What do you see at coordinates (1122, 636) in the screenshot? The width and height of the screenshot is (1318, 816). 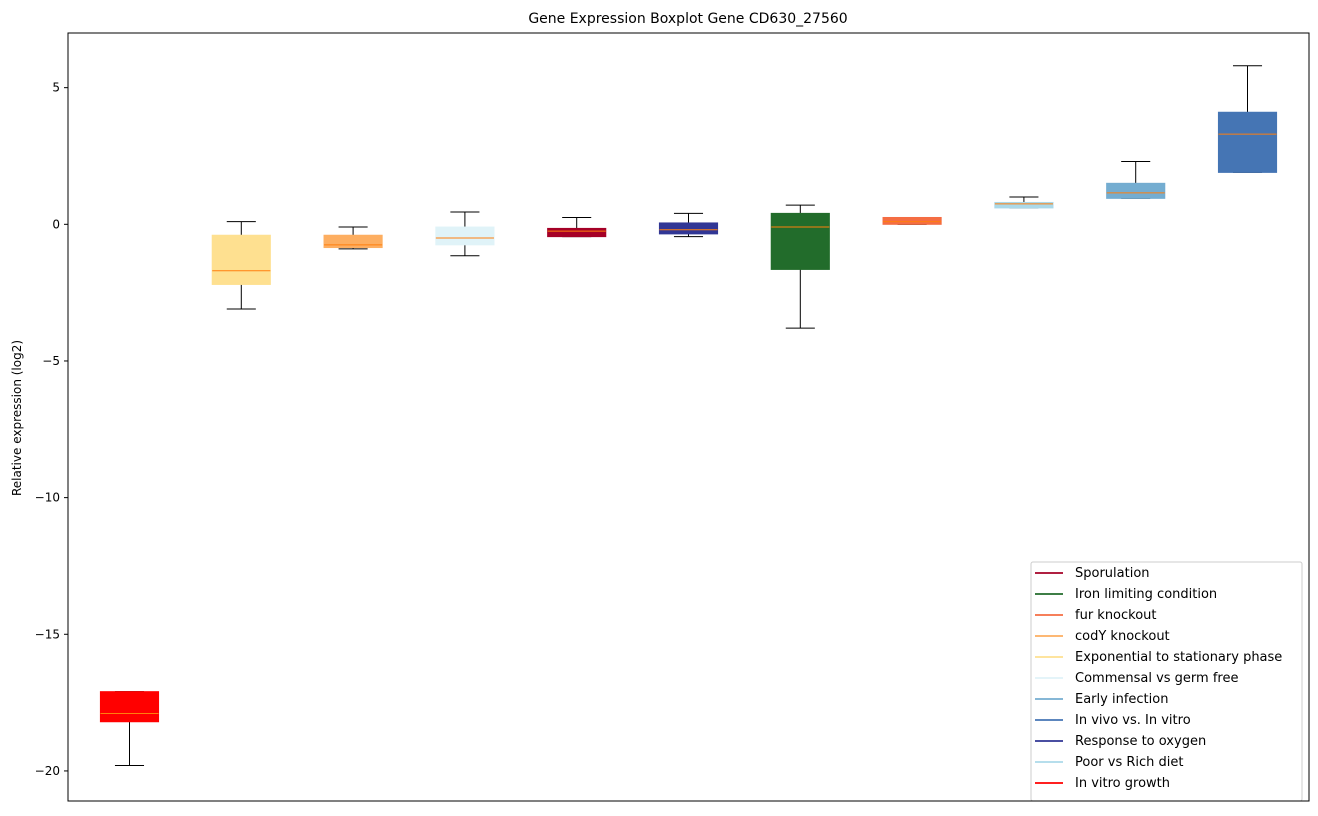 I see `legend-label: codY knockout` at bounding box center [1122, 636].